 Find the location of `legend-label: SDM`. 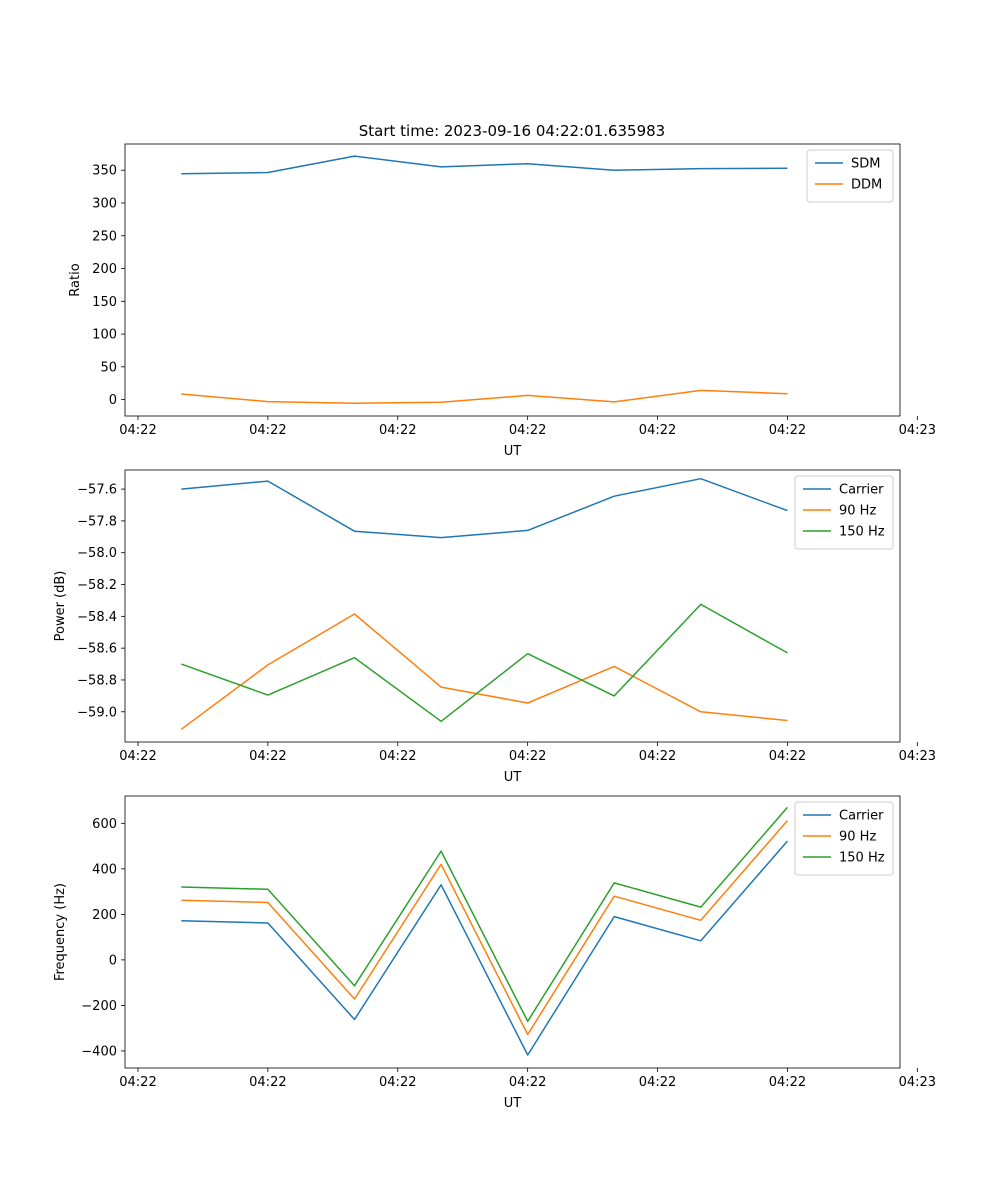

legend-label: SDM is located at coordinates (865, 164).